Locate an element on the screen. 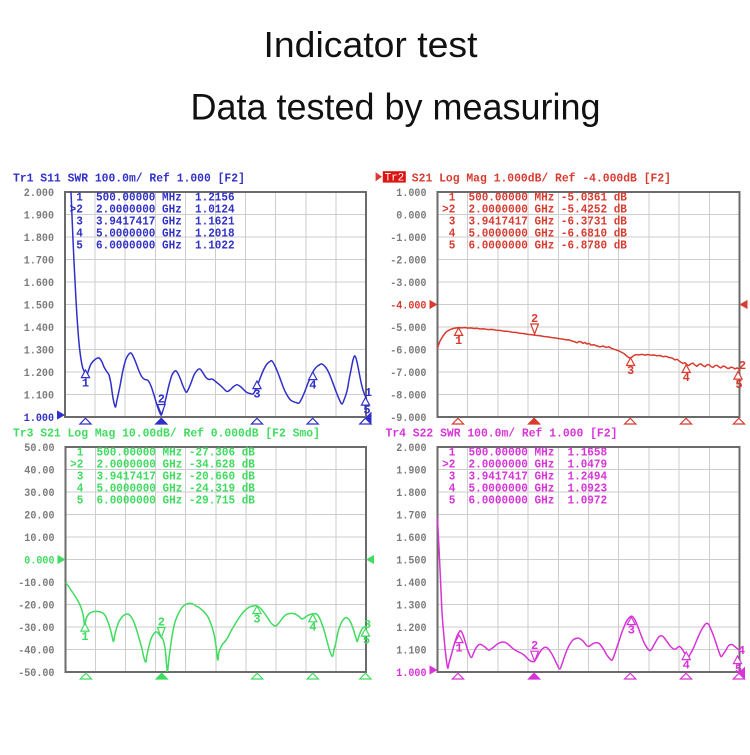  svg-text: 3 3.9417417 GHz 1.1621 is located at coordinates (152, 222).